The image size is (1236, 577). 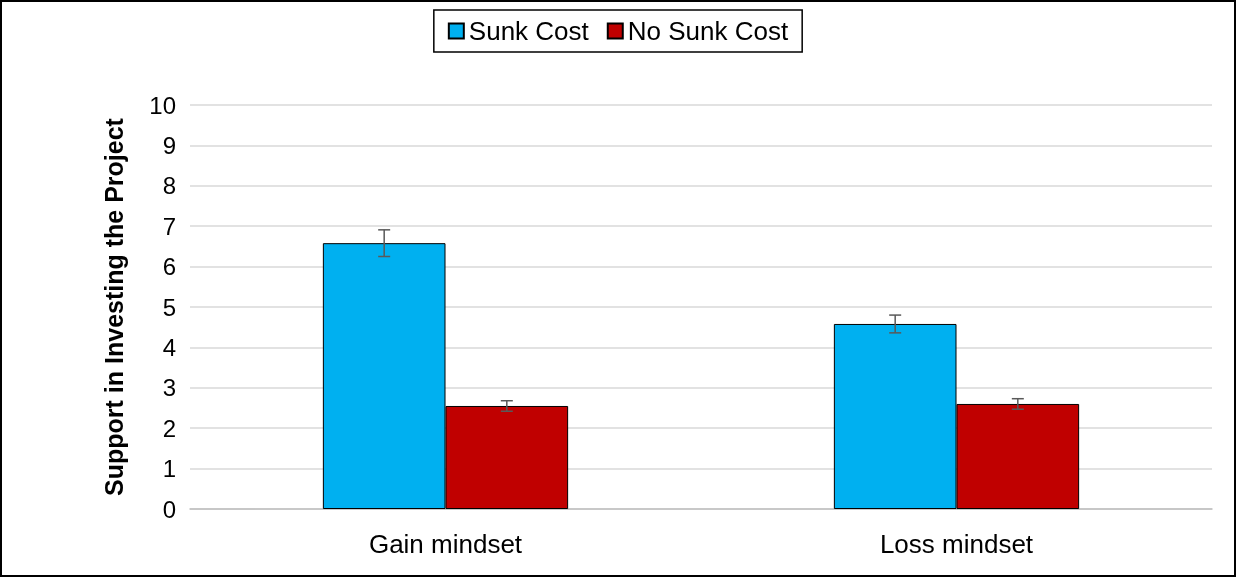 I want to click on y-tick-label: 5, so click(x=169, y=307).